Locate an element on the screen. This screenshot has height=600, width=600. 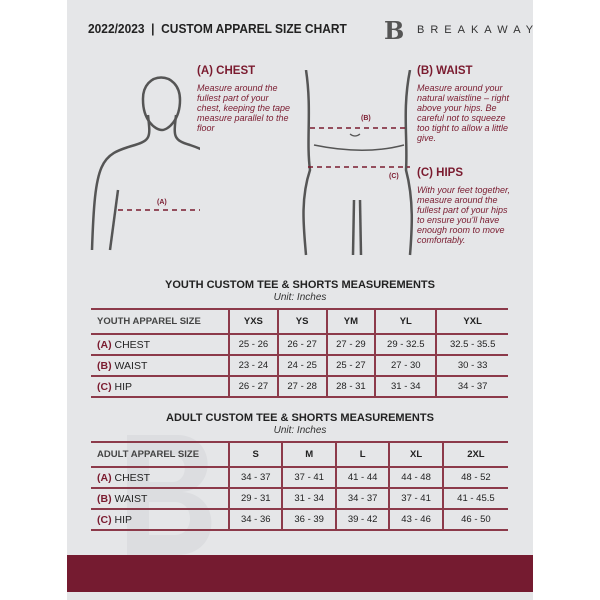
youth-section-title: YOUTH CUSTOM TEE & SHORTS MEASUREMENTS is located at coordinates (300, 285).